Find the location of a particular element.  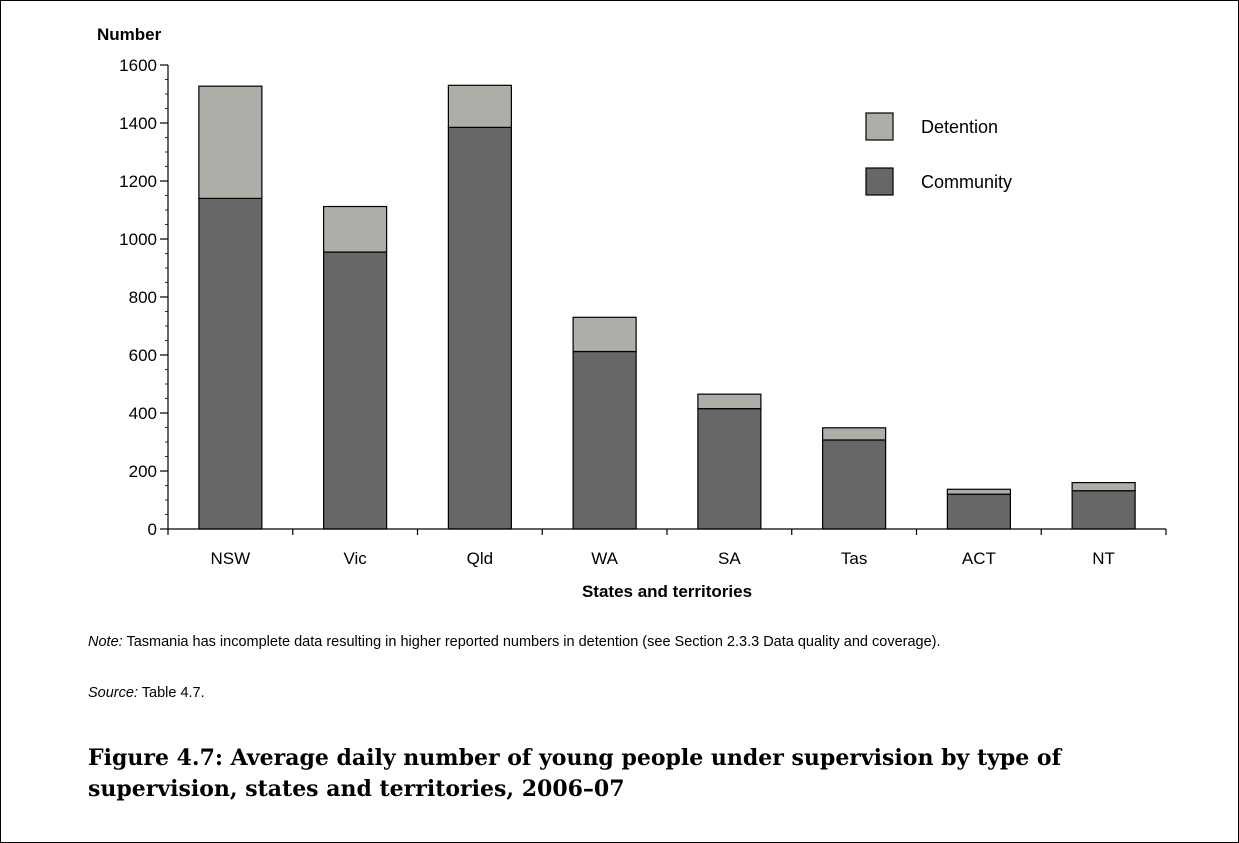

y-tick-label: 1000 is located at coordinates (138, 239).